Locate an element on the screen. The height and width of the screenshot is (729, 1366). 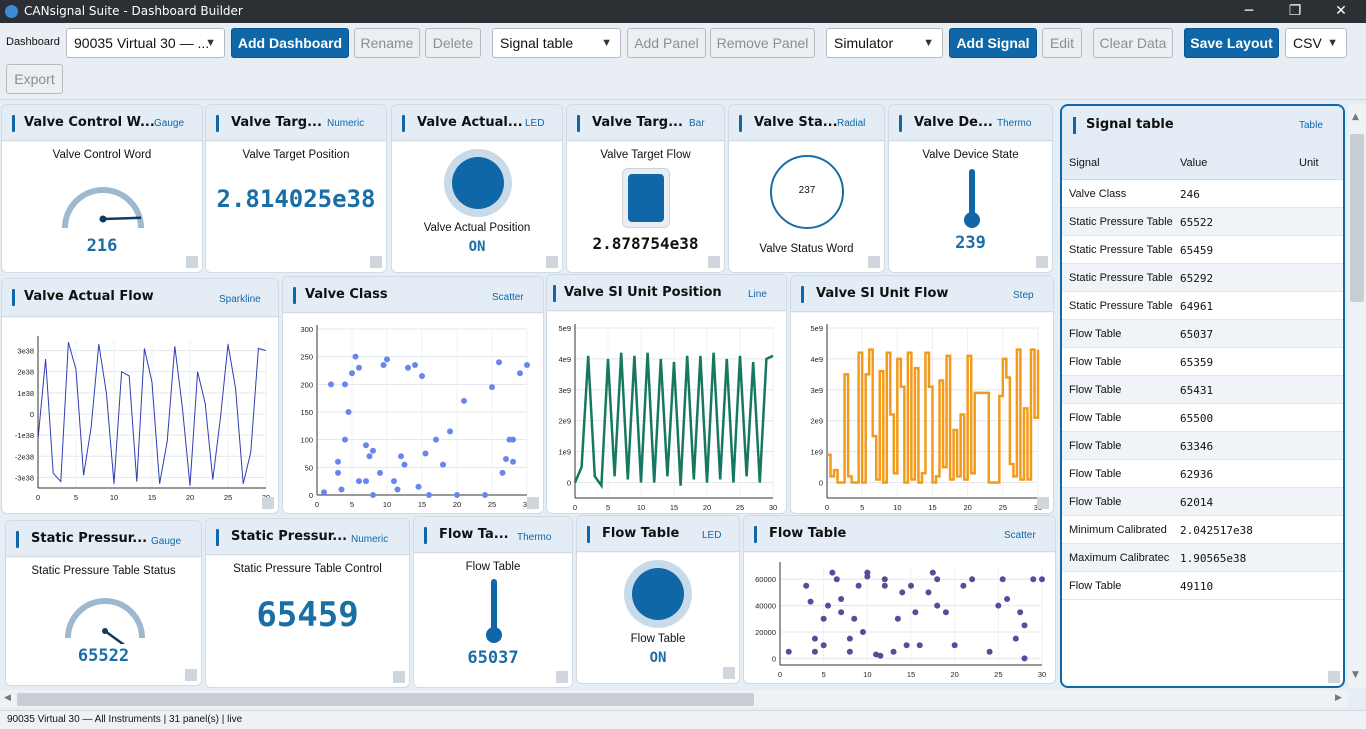
table-row: Flow Table 65500 is located at coordinates (1202, 418).